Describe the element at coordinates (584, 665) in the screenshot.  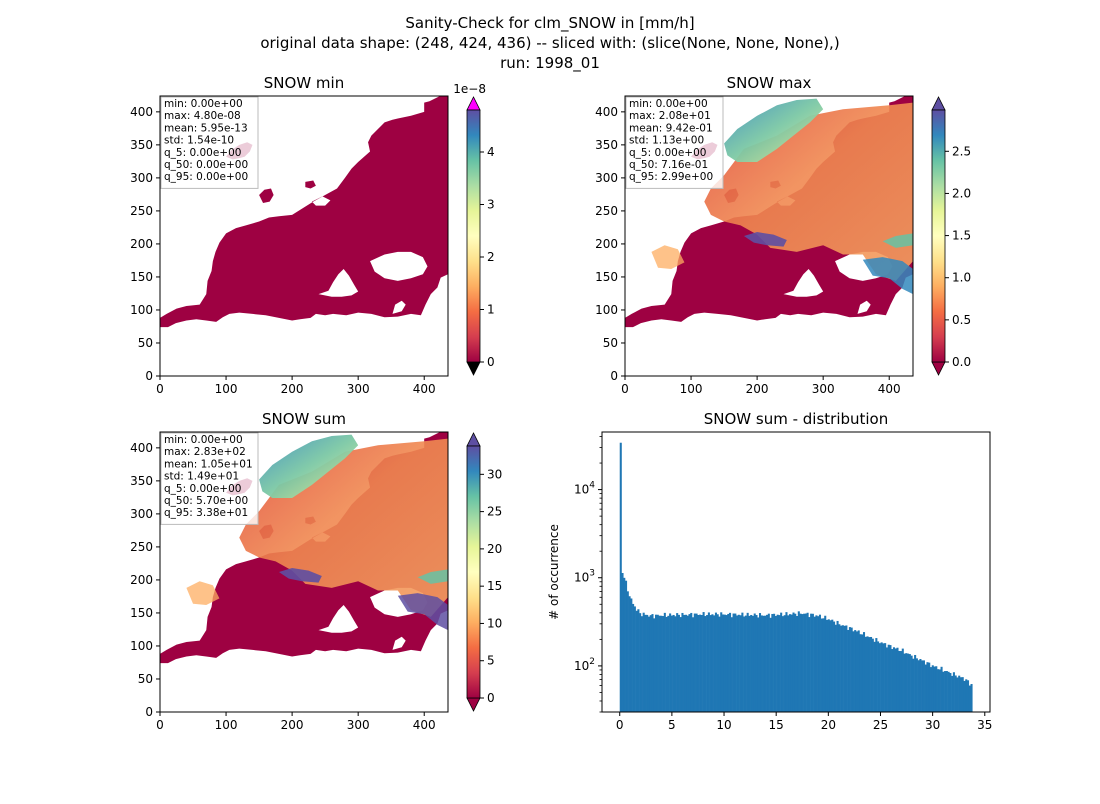
I see `y-tick-label: 102` at that location.